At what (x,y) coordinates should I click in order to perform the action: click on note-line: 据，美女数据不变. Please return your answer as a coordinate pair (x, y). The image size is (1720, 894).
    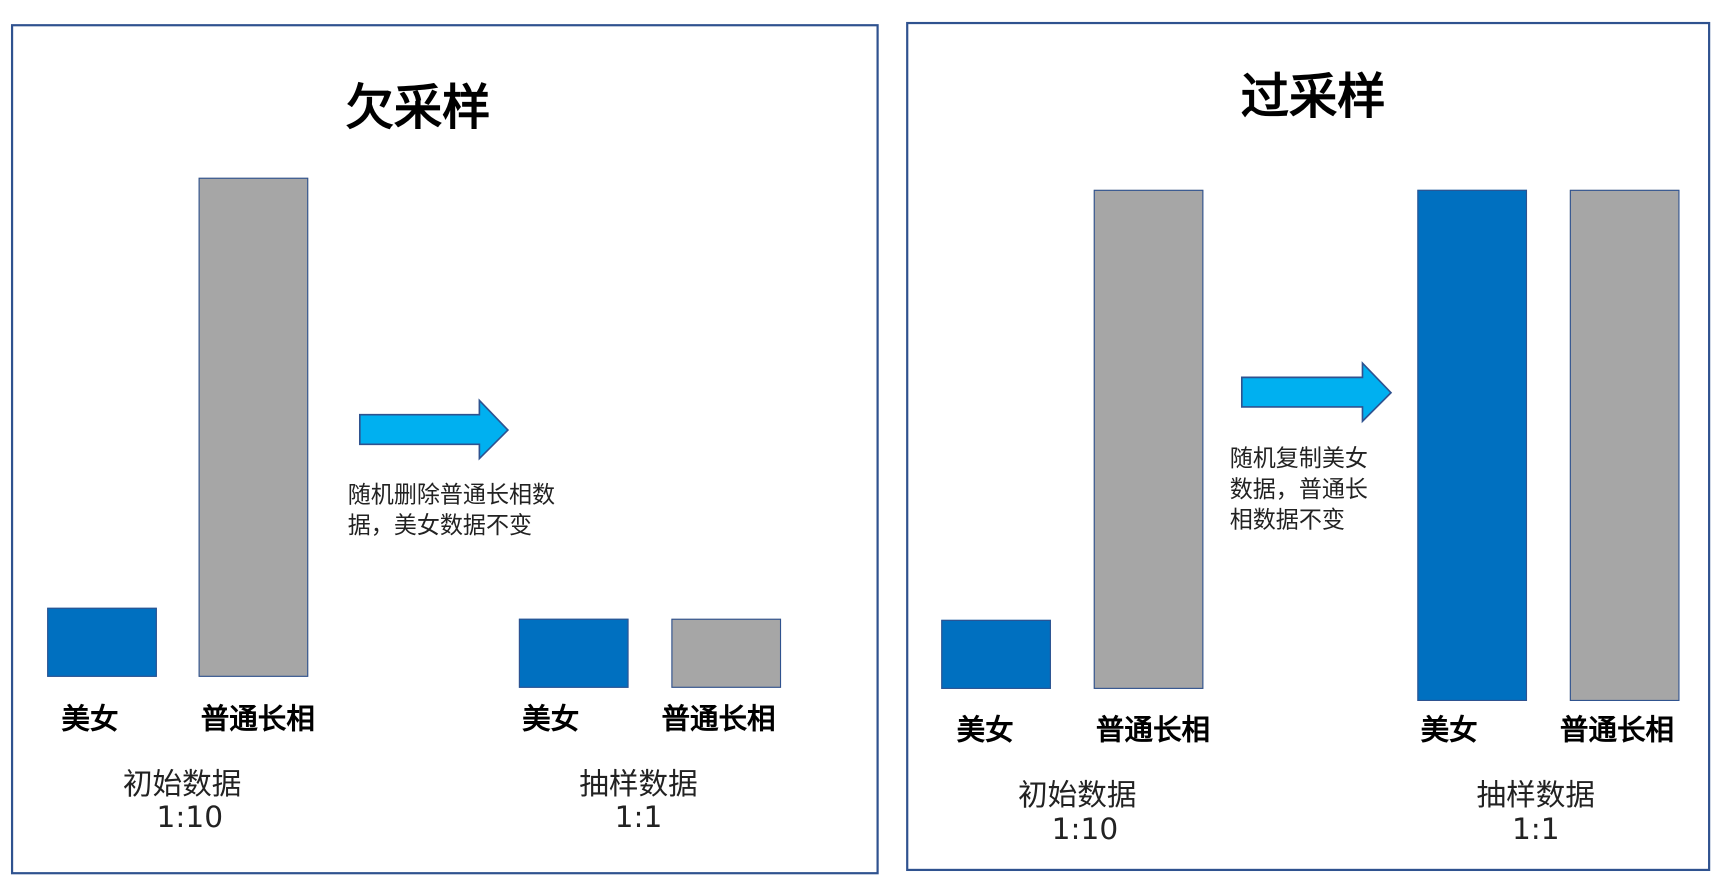
    Looking at the image, I should click on (440, 525).